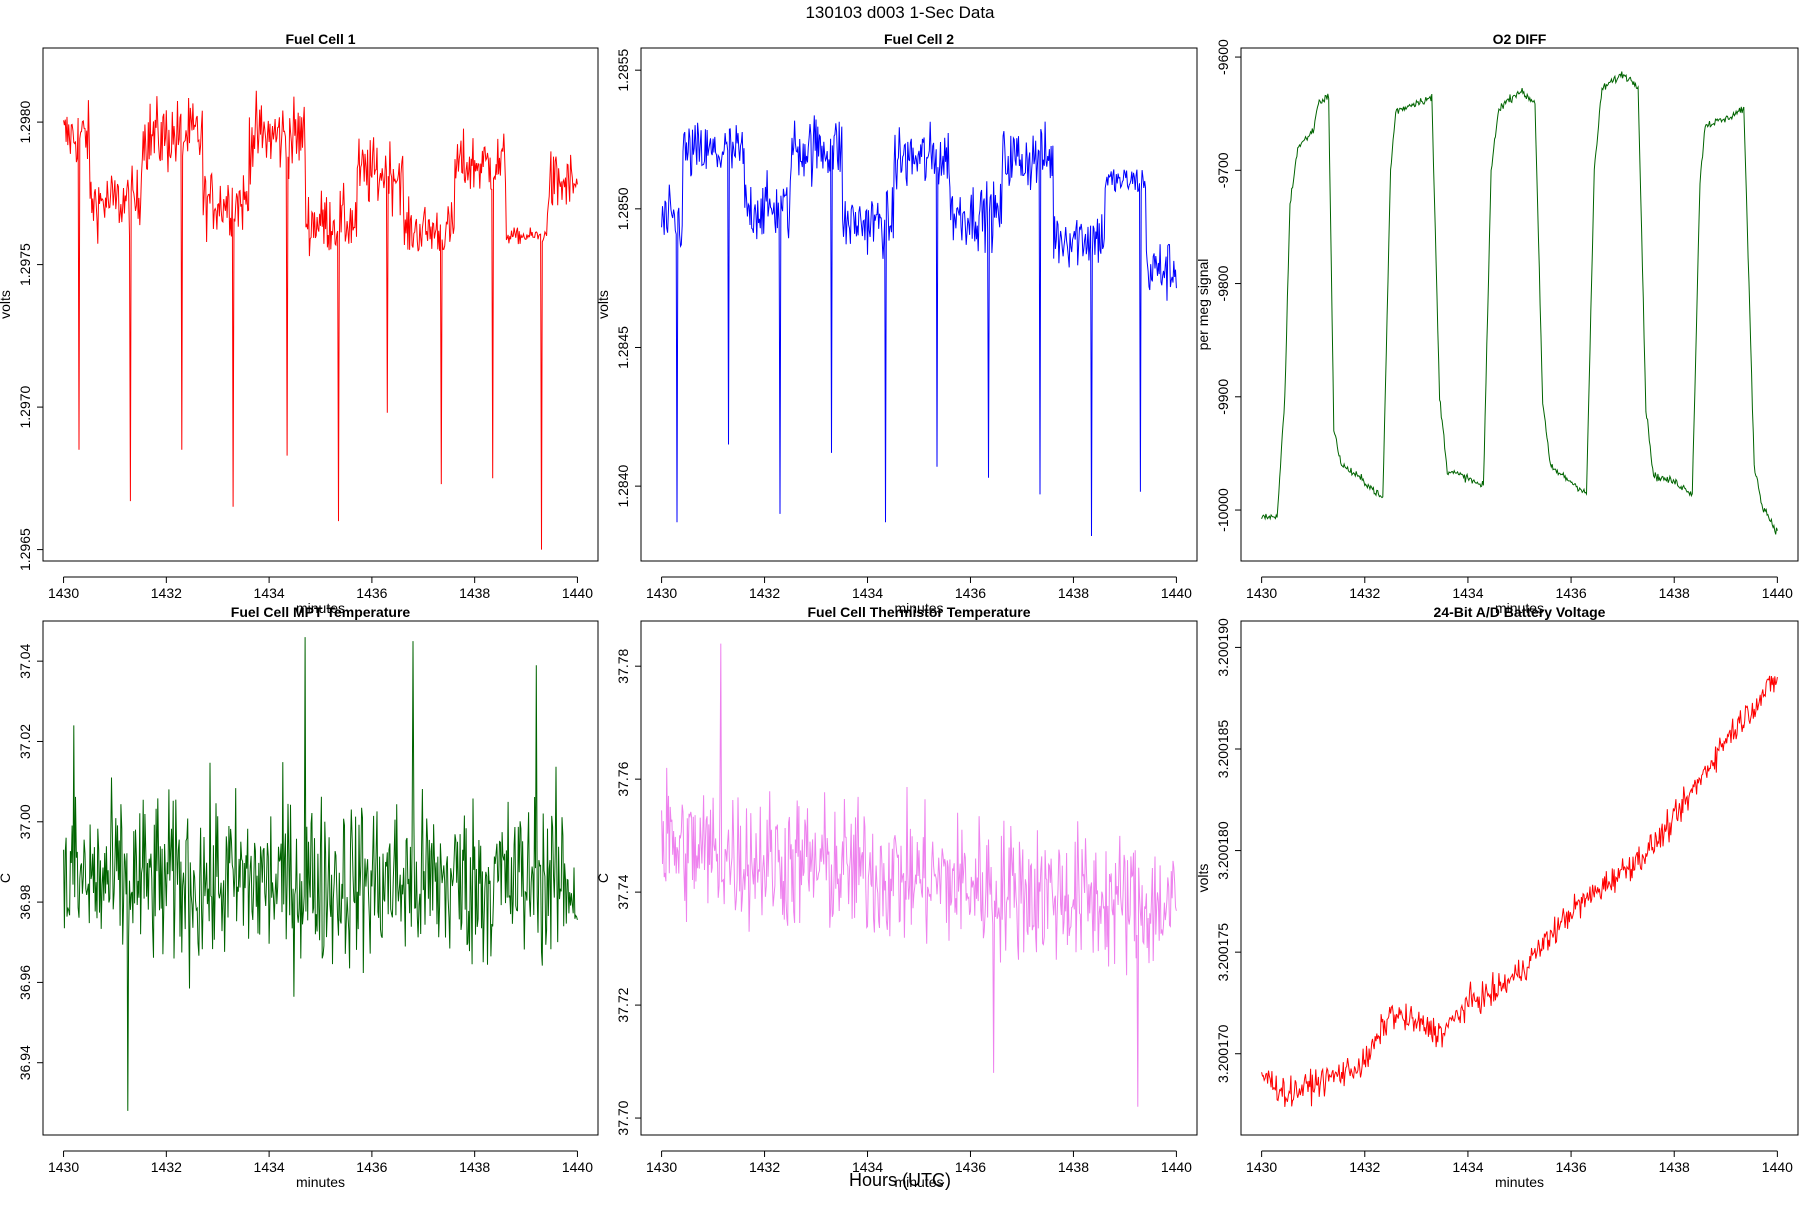 The image size is (1800, 1205). I want to click on panel-title: Fuel Cell 1, so click(320, 39).